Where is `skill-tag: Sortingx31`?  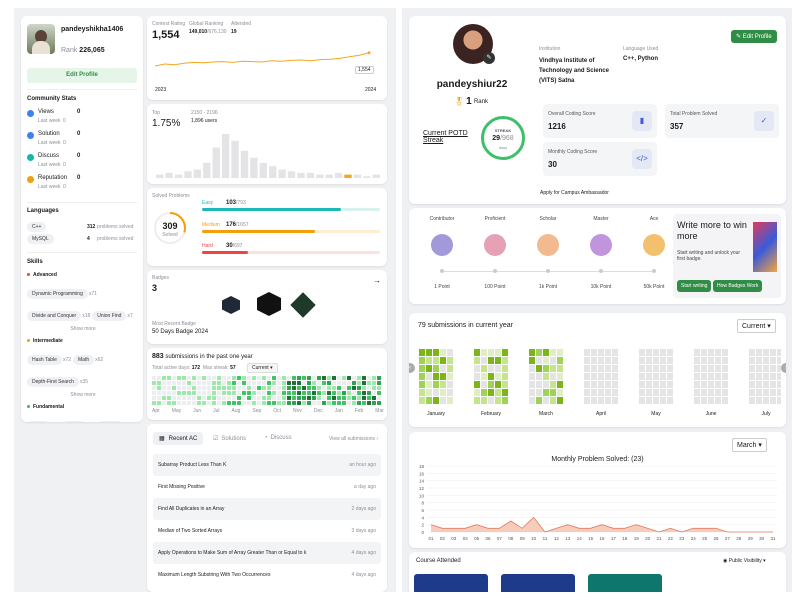 skill-tag: Sortingx31 is located at coordinates (114, 418).